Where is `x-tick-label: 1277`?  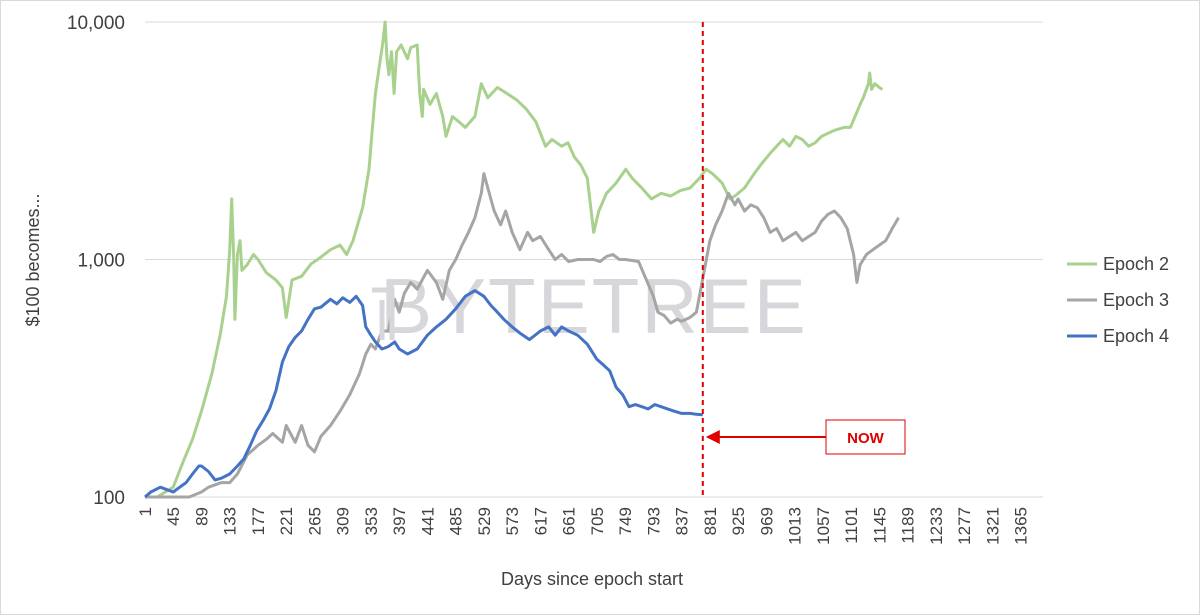 x-tick-label: 1277 is located at coordinates (964, 526).